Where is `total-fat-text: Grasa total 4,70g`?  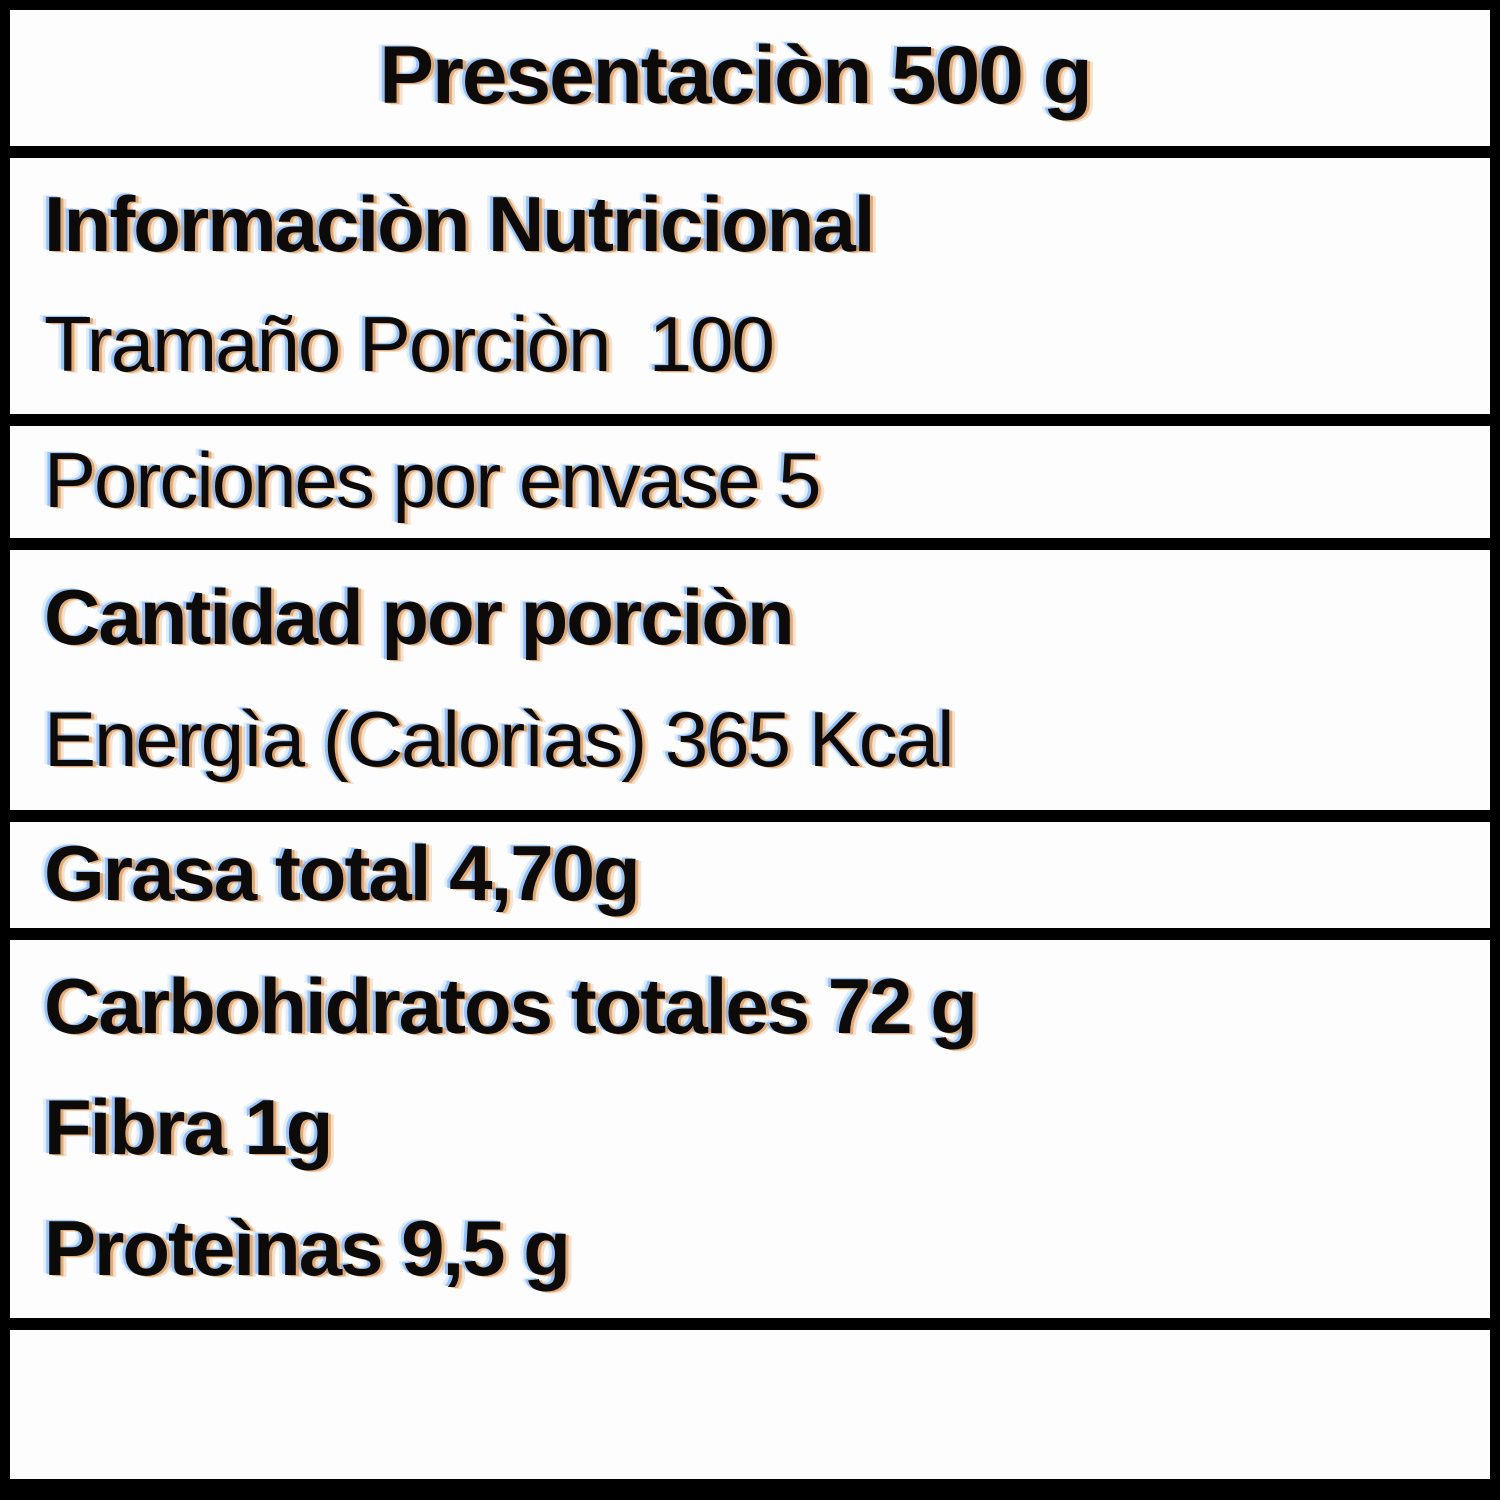 total-fat-text: Grasa total 4,70g is located at coordinates (342, 873).